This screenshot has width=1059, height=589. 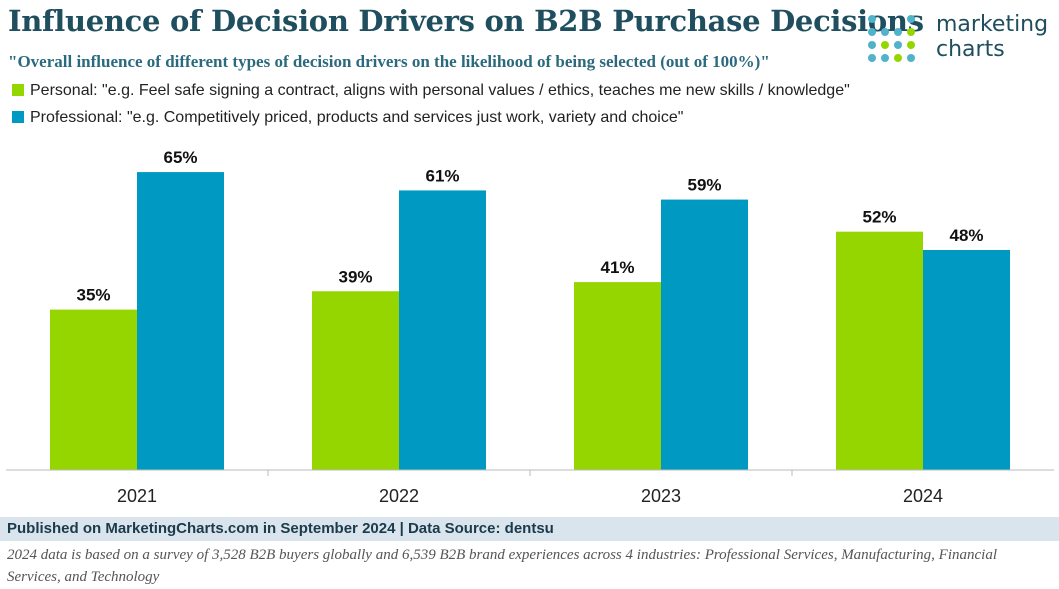 What do you see at coordinates (93, 295) in the screenshot?
I see `data-label-personal-2021: 35%` at bounding box center [93, 295].